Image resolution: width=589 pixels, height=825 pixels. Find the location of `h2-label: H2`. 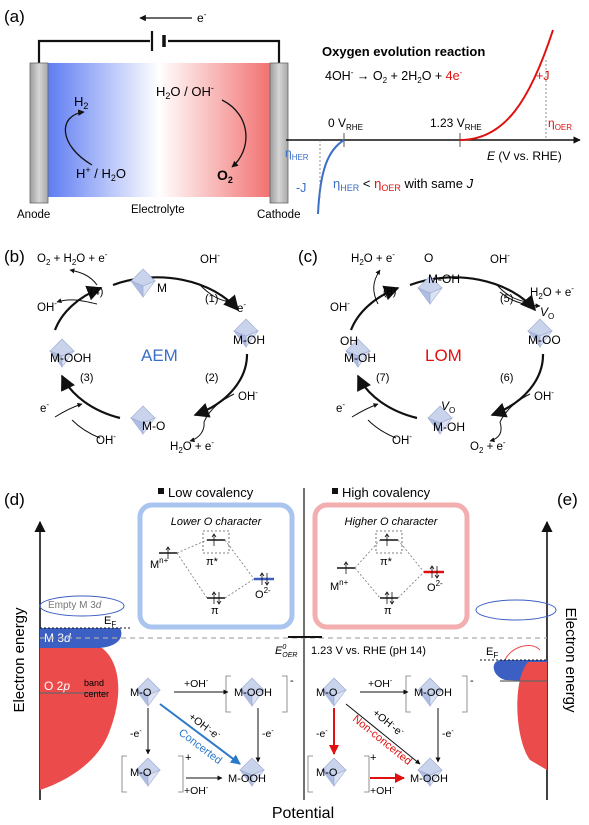

h2-label: H2 is located at coordinates (81, 102).